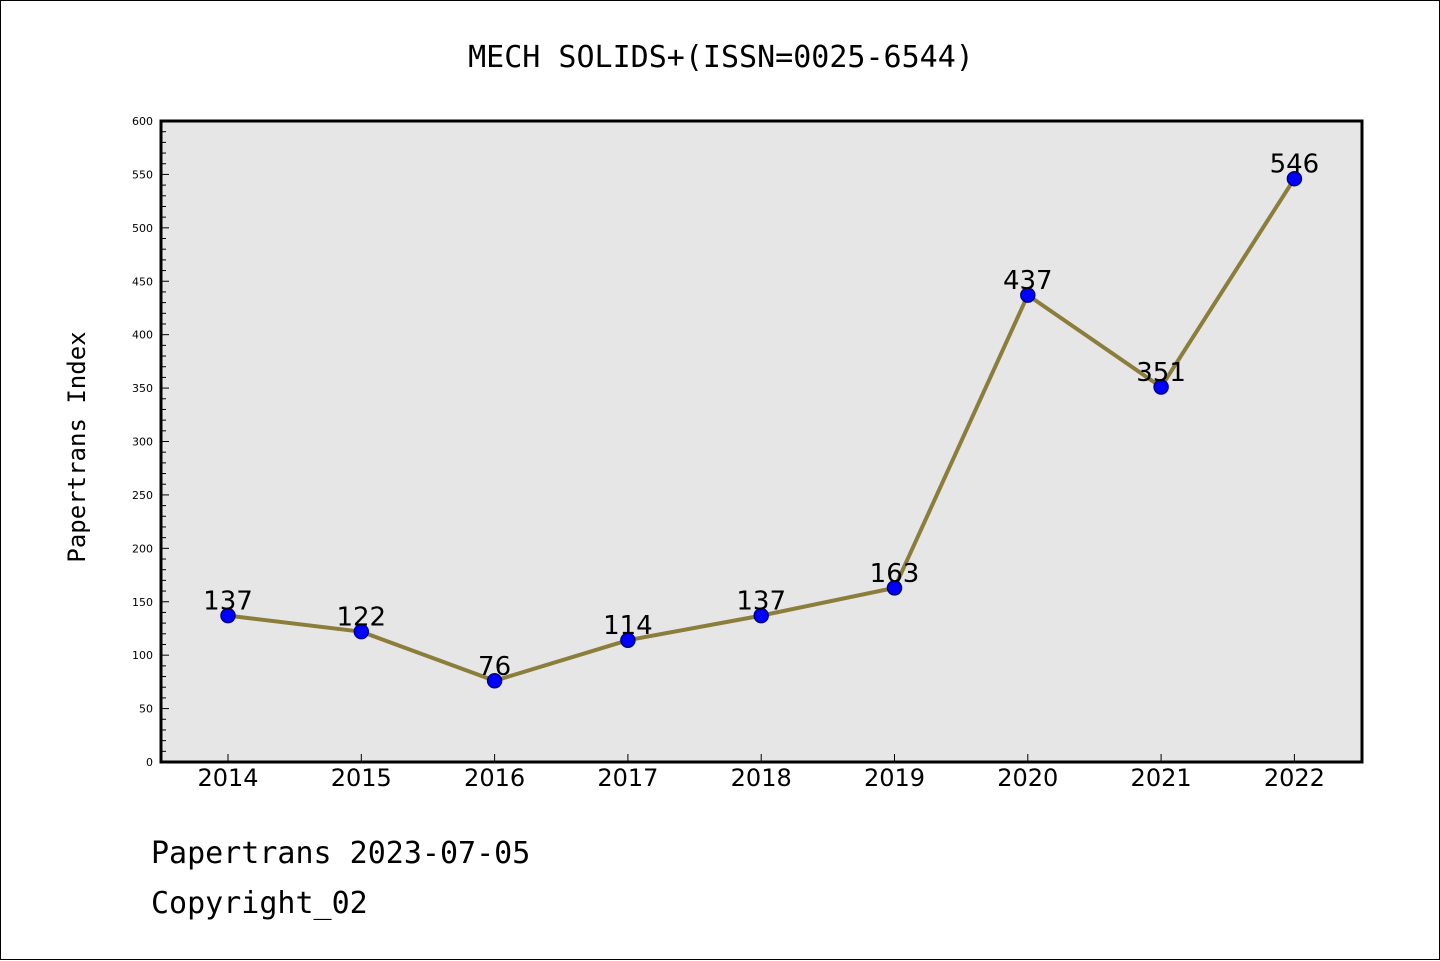  What do you see at coordinates (1027, 778) in the screenshot?
I see `x-tick-label: 2020` at bounding box center [1027, 778].